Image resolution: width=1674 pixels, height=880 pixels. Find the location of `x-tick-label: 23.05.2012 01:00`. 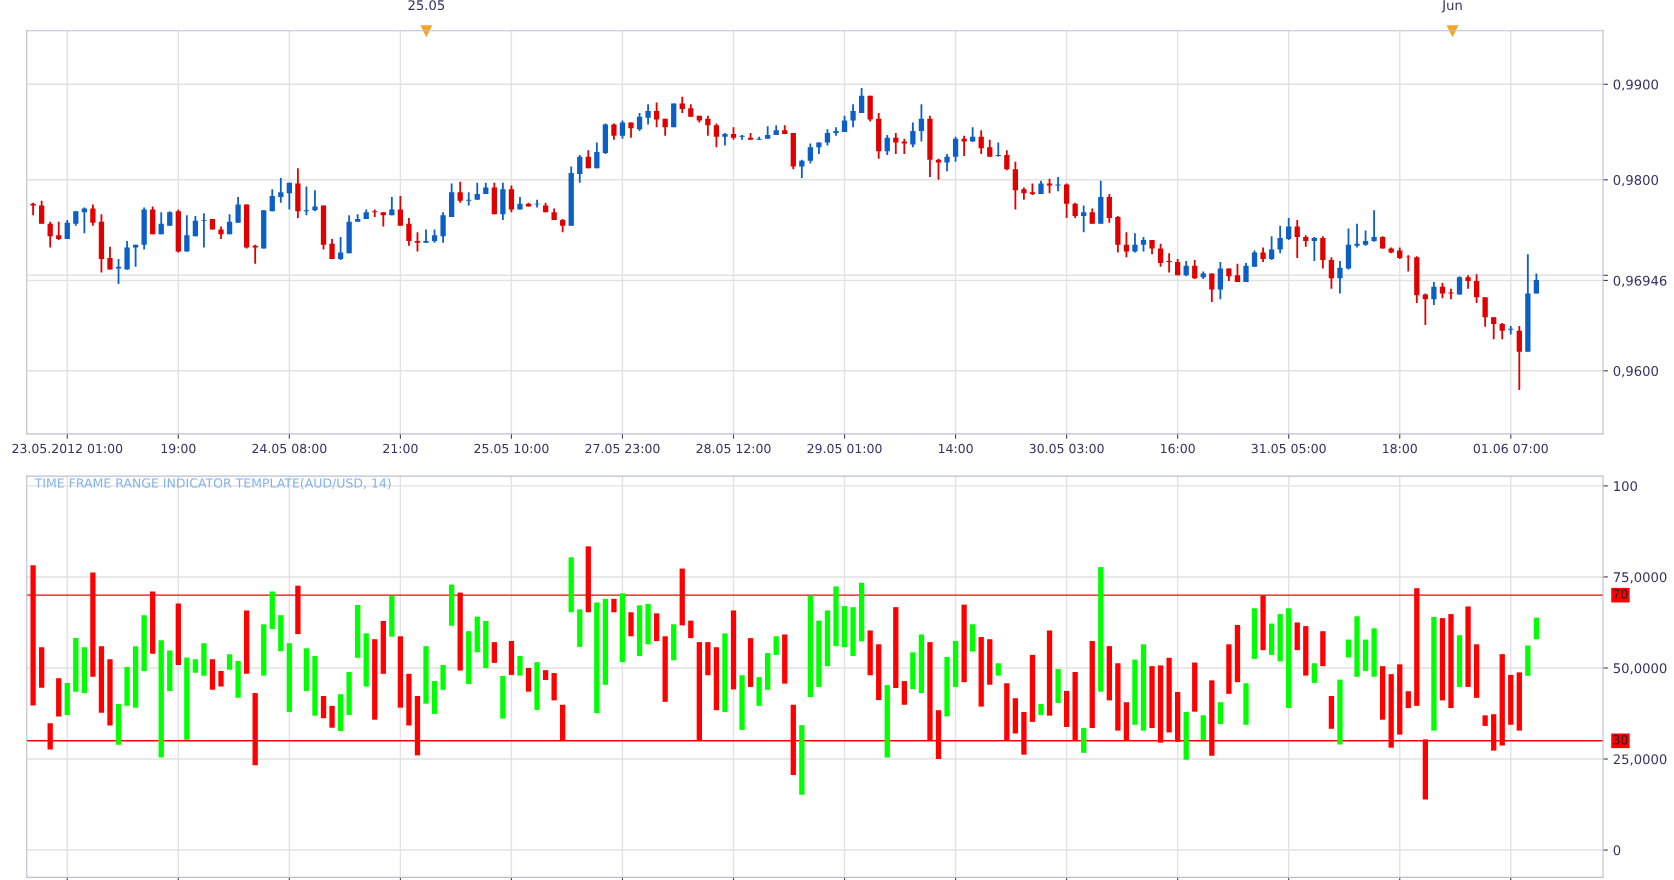

x-tick-label: 23.05.2012 01:00 is located at coordinates (67, 448).